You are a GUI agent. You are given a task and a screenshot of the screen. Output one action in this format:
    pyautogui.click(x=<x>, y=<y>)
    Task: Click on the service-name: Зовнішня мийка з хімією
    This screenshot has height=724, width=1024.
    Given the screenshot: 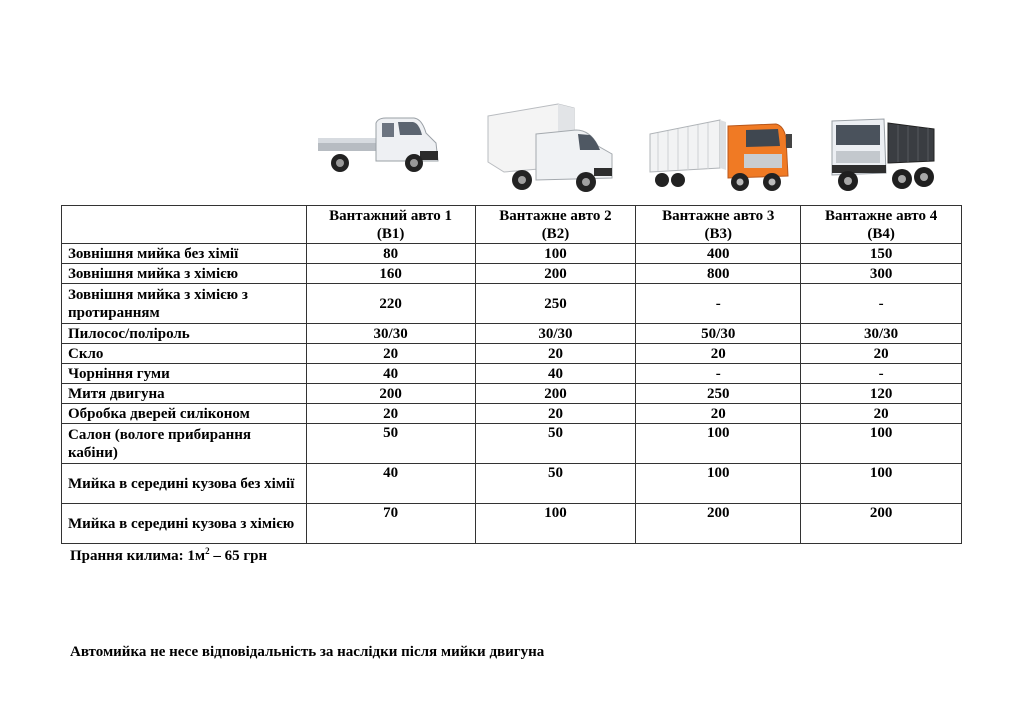 What is the action you would take?
    pyautogui.click(x=184, y=273)
    